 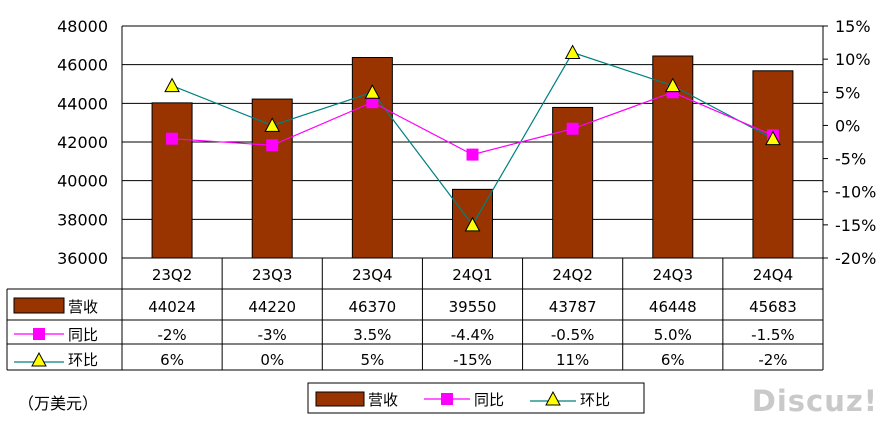 What do you see at coordinates (573, 307) in the screenshot?
I see `table-cell-value: 43787` at bounding box center [573, 307].